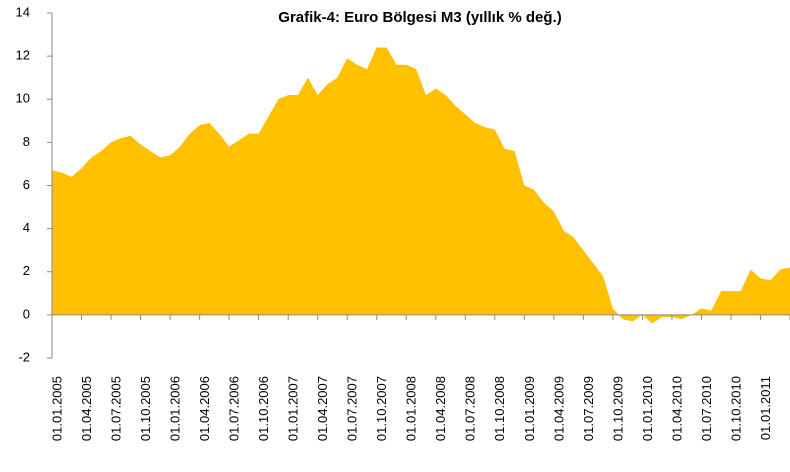  Describe the element at coordinates (470, 408) in the screenshot. I see `x-tick-label: 01.07.2008` at that location.